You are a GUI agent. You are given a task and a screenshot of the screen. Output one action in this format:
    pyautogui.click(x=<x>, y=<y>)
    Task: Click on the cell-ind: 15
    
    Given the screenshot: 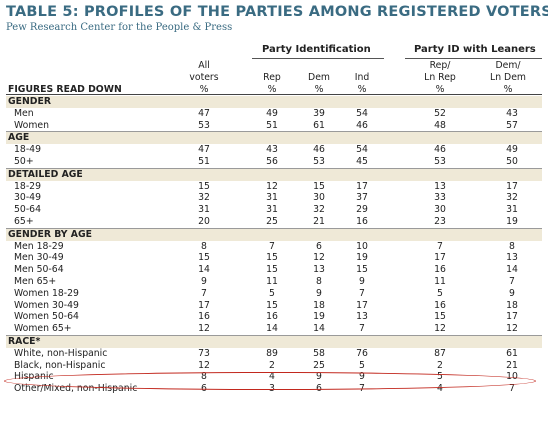 What is the action you would take?
    pyautogui.click(x=362, y=270)
    